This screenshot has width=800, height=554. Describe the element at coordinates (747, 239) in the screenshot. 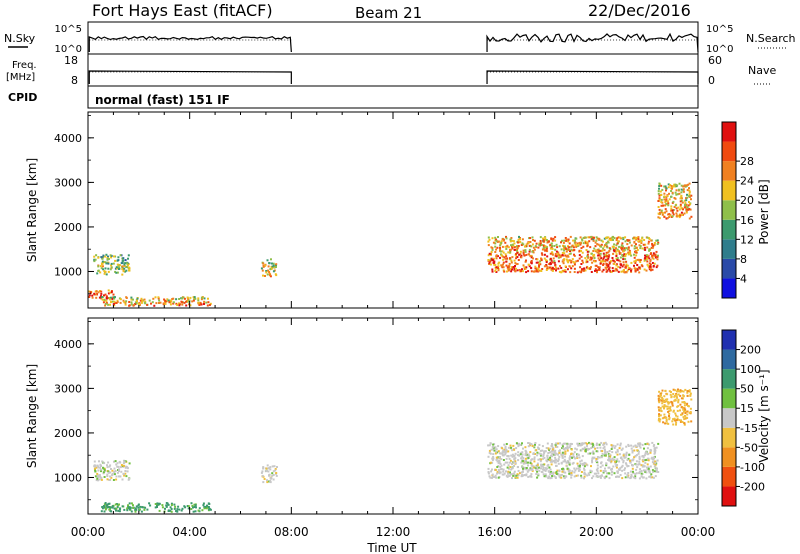

I see `power-colorbar-tick-2: 12` at that location.